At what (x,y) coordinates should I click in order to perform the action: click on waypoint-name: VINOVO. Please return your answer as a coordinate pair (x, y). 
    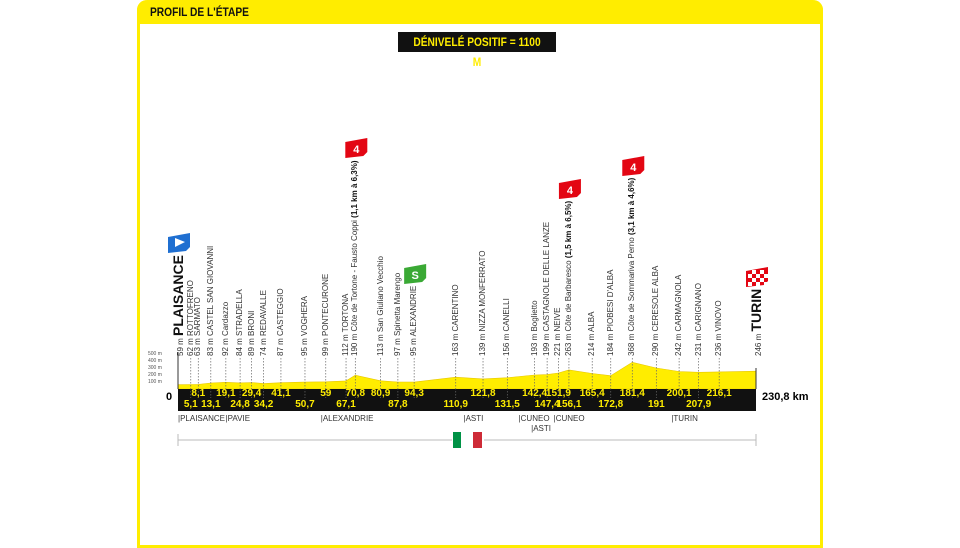
    Looking at the image, I should click on (719, 316).